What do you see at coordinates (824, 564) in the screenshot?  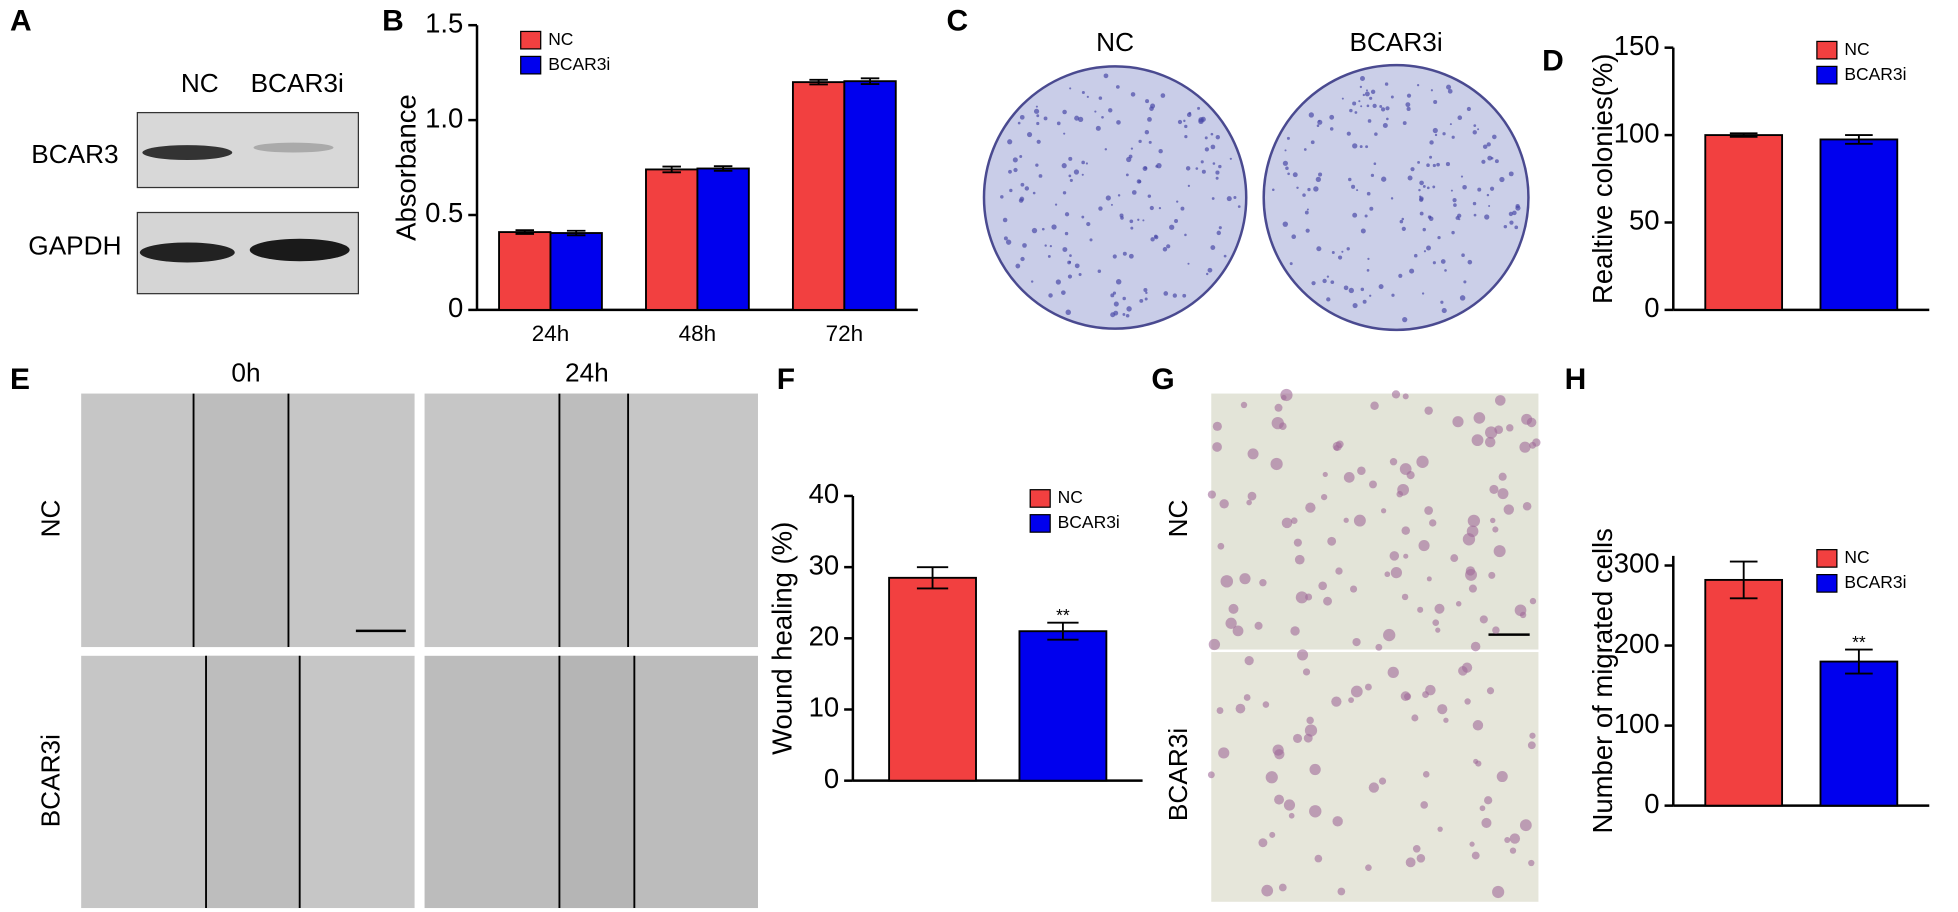 I see `y-tick-label: 30` at bounding box center [824, 564].